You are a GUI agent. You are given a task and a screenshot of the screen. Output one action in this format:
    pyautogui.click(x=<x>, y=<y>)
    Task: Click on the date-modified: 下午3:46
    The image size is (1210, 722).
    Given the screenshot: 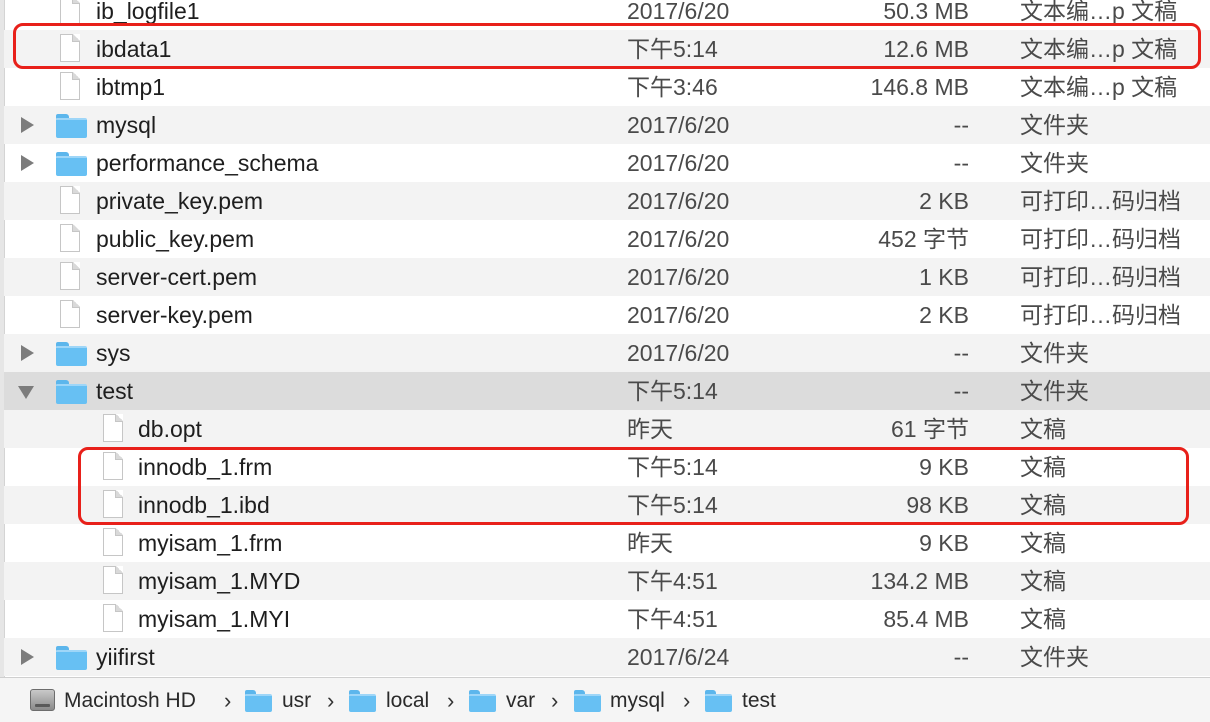 What is the action you would take?
    pyautogui.click(x=672, y=87)
    